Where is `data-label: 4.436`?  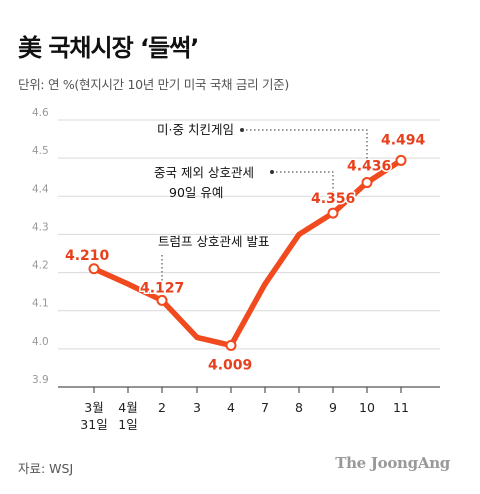
data-label: 4.436 is located at coordinates (369, 167).